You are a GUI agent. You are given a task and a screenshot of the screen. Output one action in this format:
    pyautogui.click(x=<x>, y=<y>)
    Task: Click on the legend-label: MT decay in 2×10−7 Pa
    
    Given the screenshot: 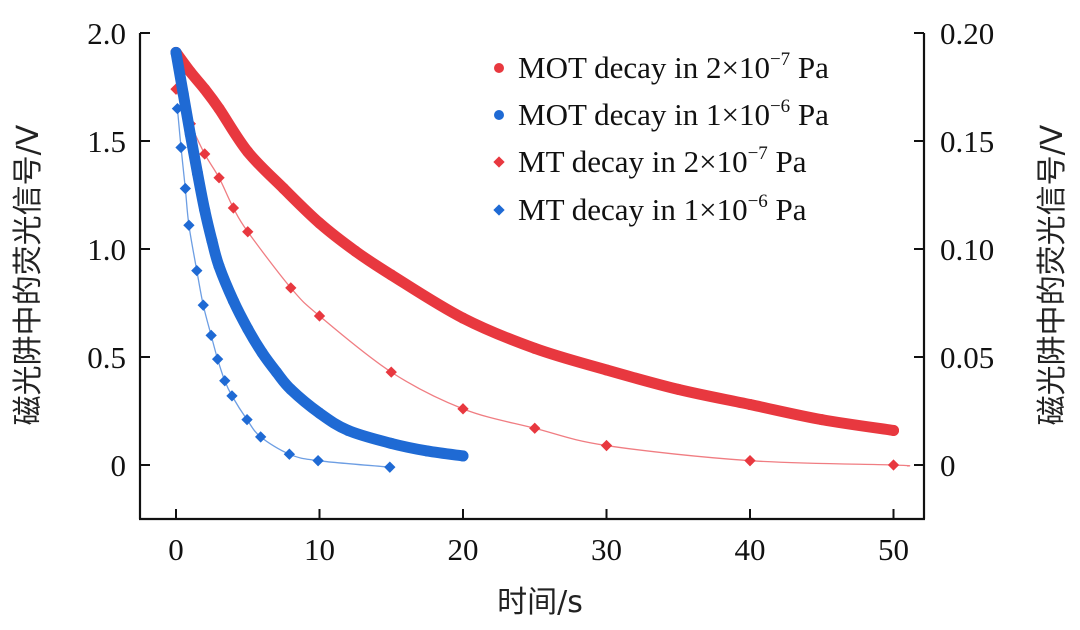 What is the action you would take?
    pyautogui.click(x=662, y=161)
    